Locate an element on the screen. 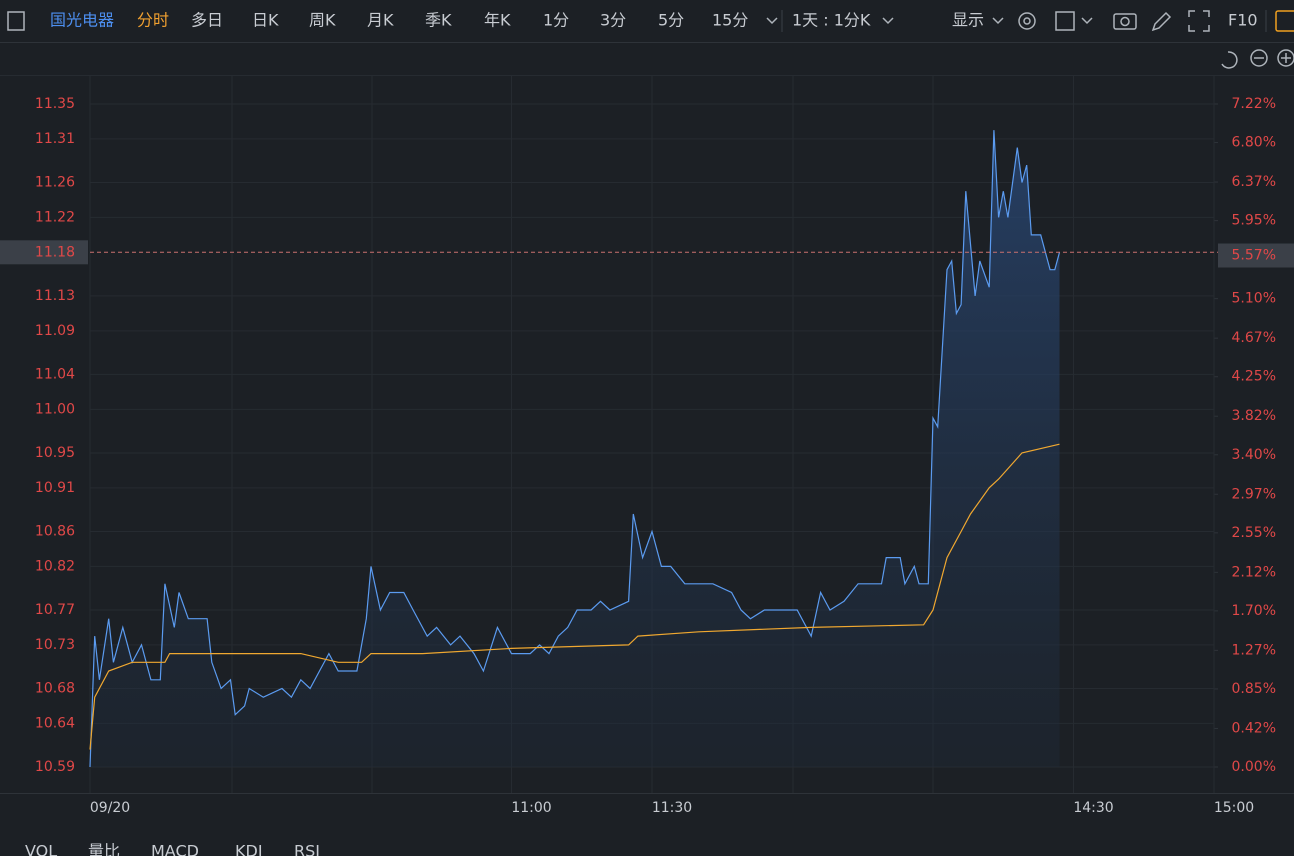 Image resolution: width=1294 pixels, height=856 pixels. y-tick-label: 11.26 is located at coordinates (55, 183).